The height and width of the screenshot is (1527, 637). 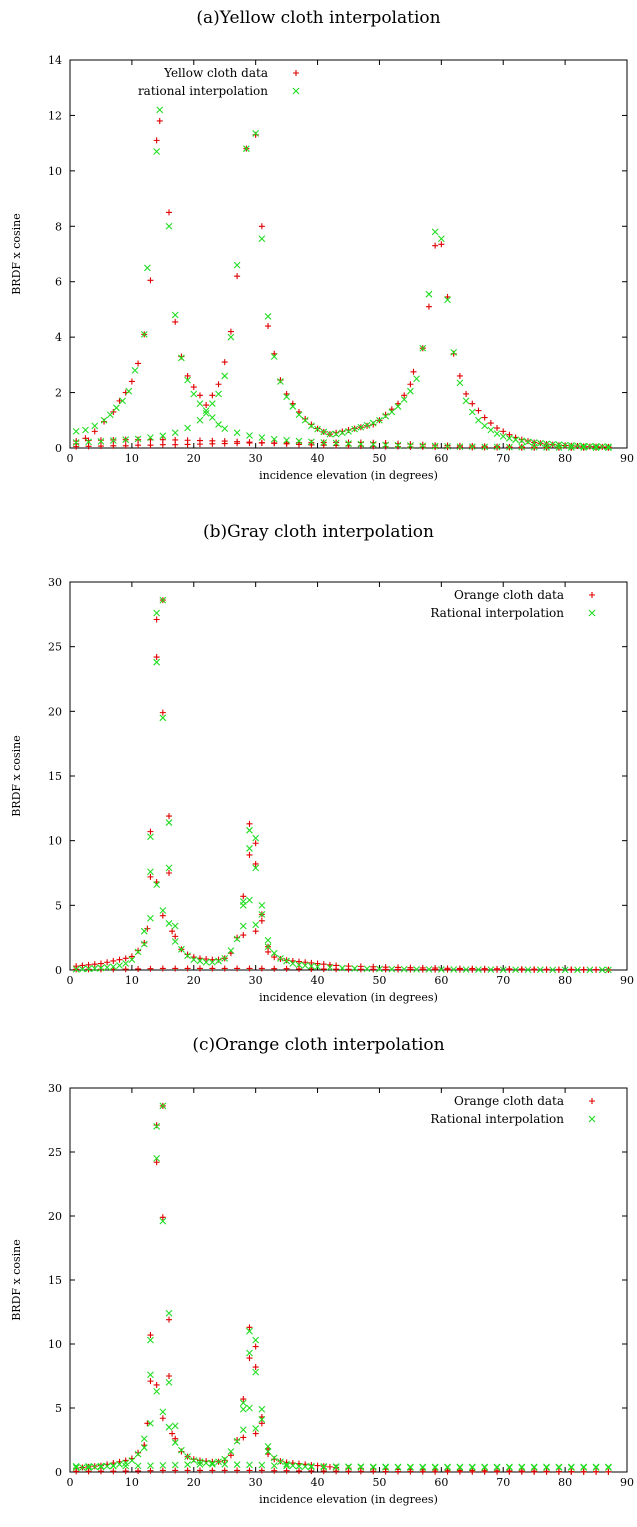 I want to click on y-axis-label: BRDF x cosine, so click(x=16, y=776).